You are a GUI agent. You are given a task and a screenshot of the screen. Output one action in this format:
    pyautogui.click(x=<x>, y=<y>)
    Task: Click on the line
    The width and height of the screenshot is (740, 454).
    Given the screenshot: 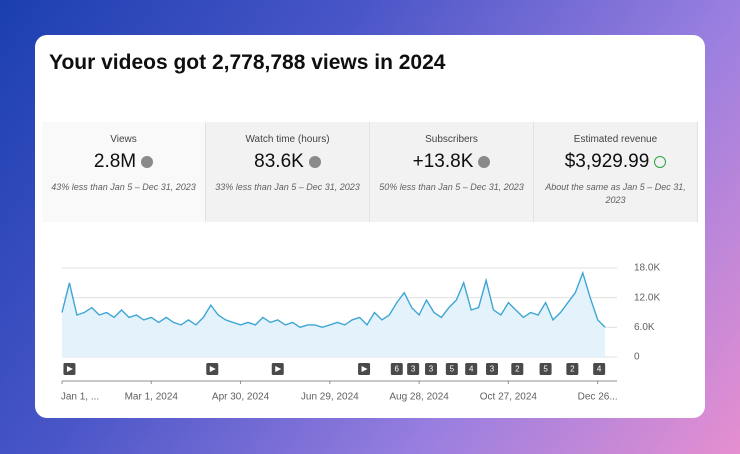 What is the action you would take?
    pyautogui.click(x=333, y=299)
    